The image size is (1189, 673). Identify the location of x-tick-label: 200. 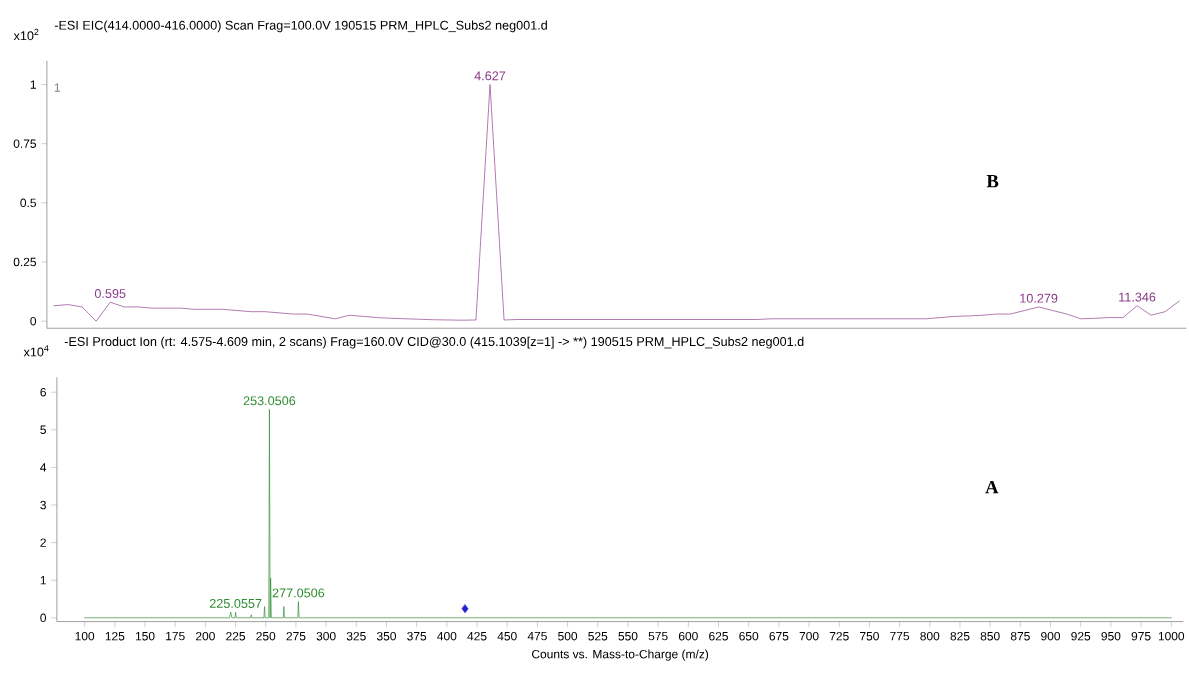
(205, 636).